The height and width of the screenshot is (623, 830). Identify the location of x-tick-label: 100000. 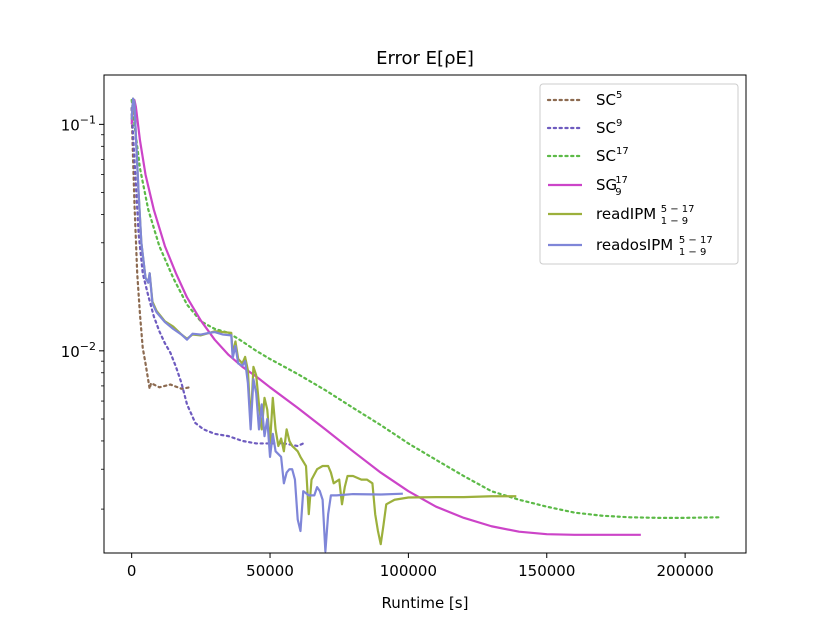
(408, 571).